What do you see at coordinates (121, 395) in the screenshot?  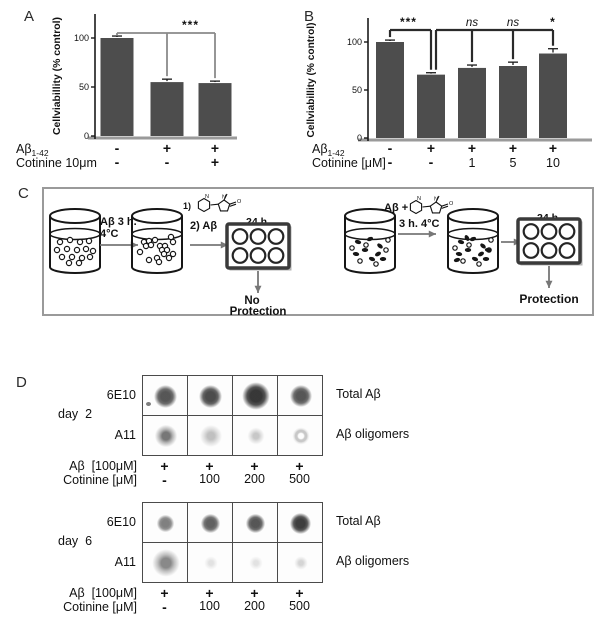 I see `antibody-label: 6E10` at bounding box center [121, 395].